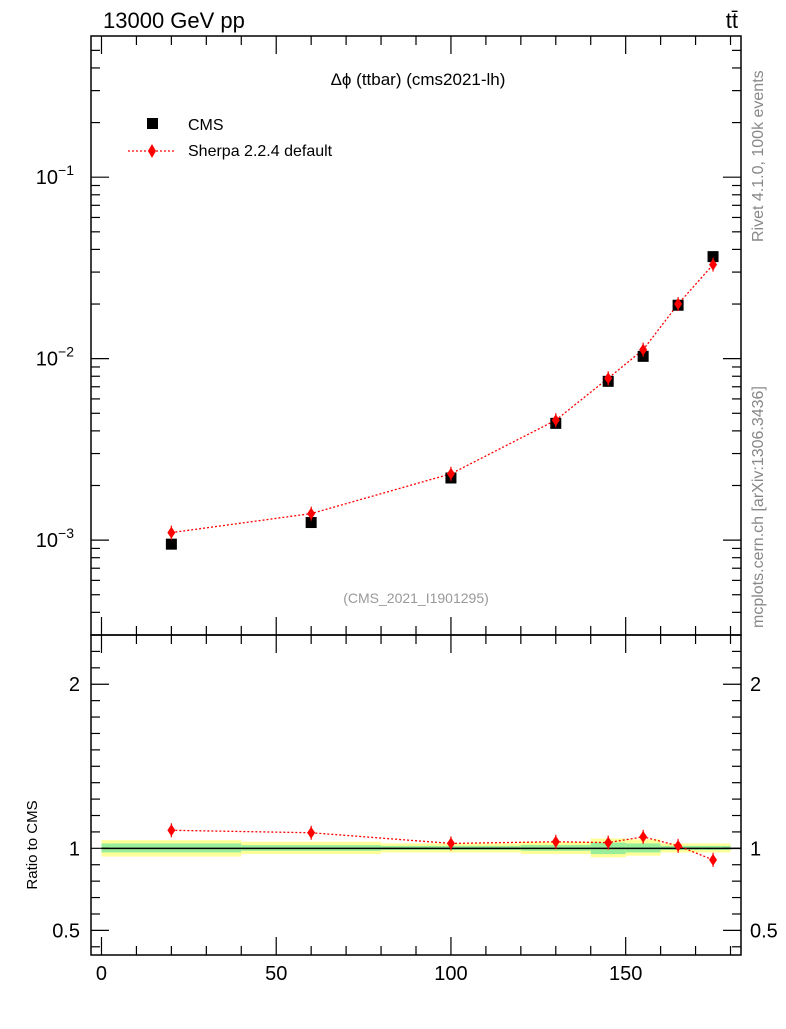 The width and height of the screenshot is (786, 1029). I want to click on ratio-y-tick-label-right: 0.5, so click(764, 931).